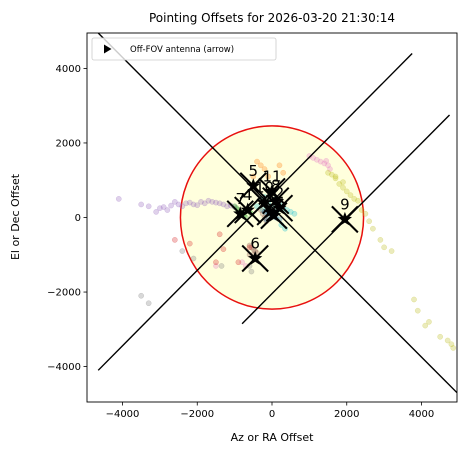 This screenshot has height=455, width=469. I want to click on legend-box, so click(184, 49).